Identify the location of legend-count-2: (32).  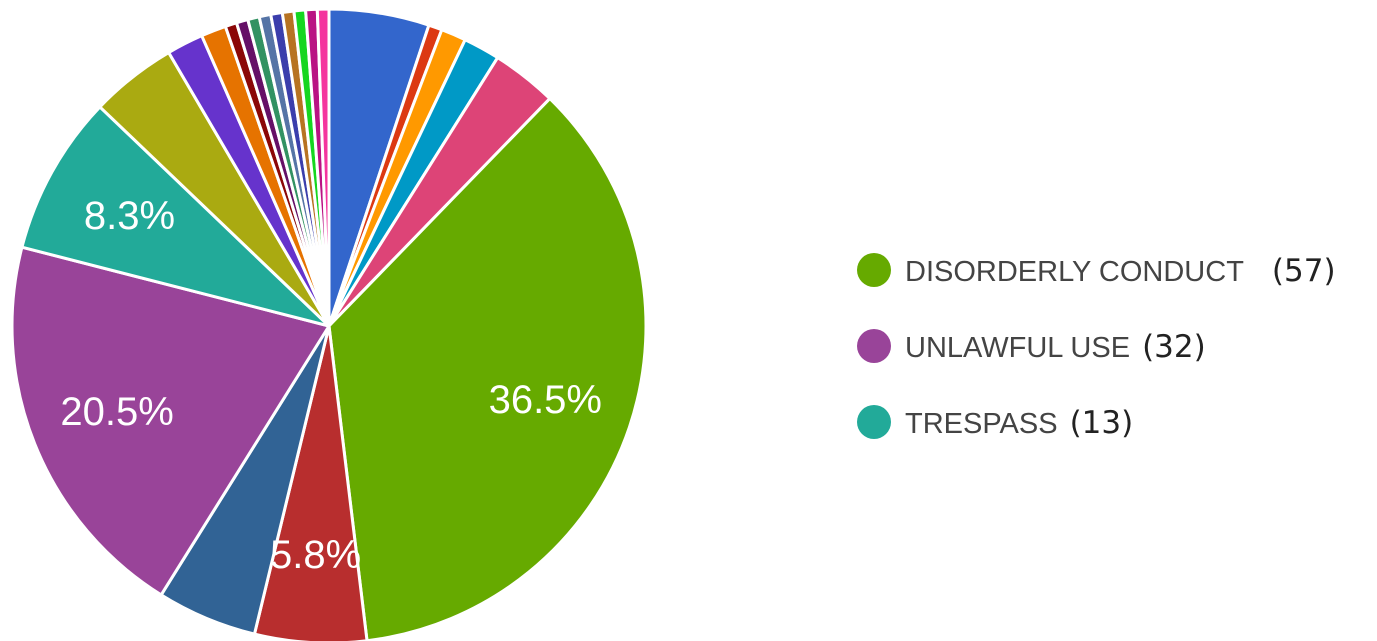
(1174, 347).